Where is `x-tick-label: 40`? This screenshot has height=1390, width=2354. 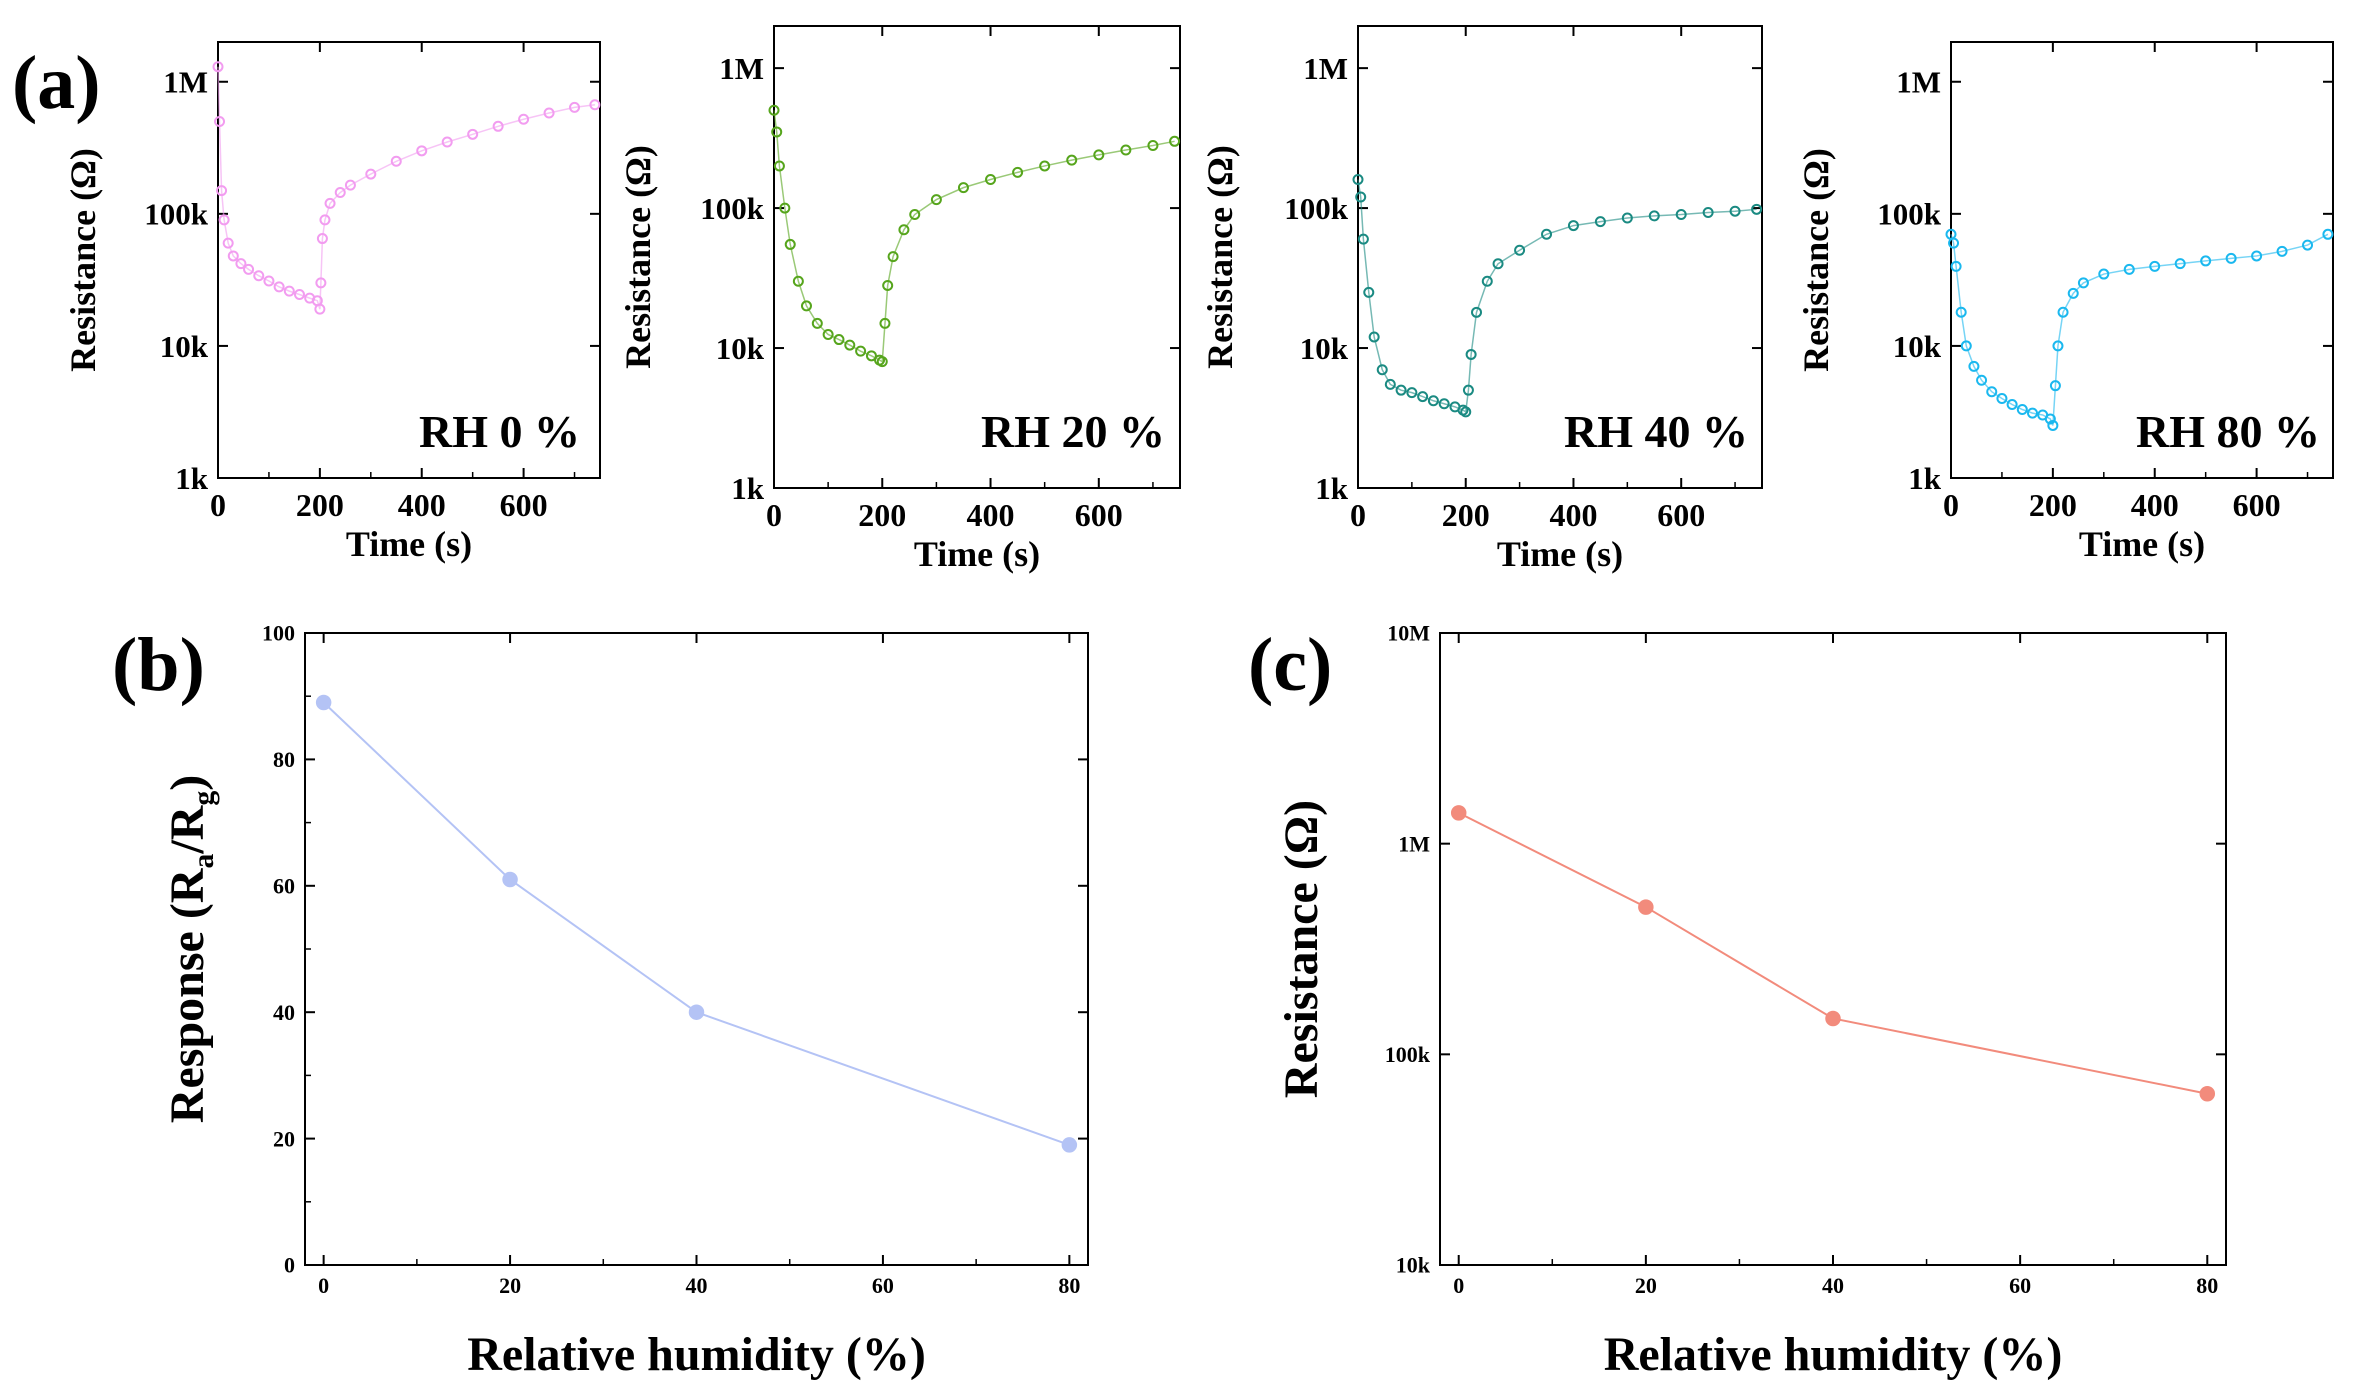 x-tick-label: 40 is located at coordinates (1833, 1285).